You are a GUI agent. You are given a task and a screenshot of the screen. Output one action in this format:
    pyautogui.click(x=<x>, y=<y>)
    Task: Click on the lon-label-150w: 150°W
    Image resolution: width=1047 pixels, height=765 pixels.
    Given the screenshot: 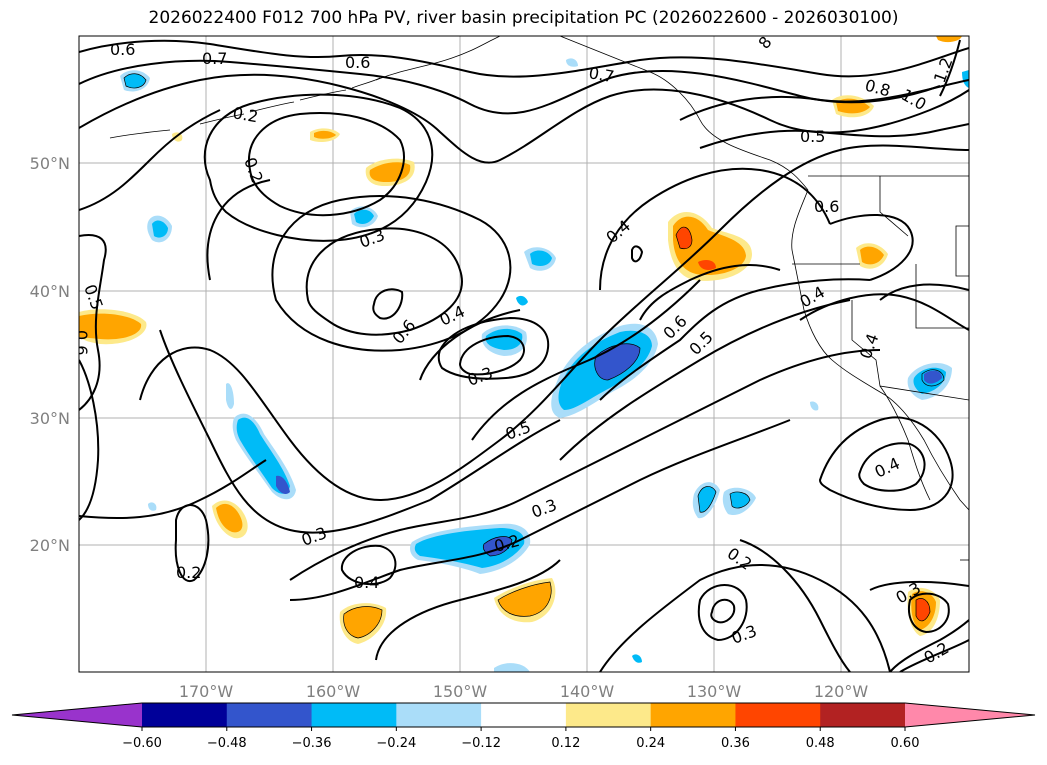 What is the action you would take?
    pyautogui.click(x=460, y=691)
    